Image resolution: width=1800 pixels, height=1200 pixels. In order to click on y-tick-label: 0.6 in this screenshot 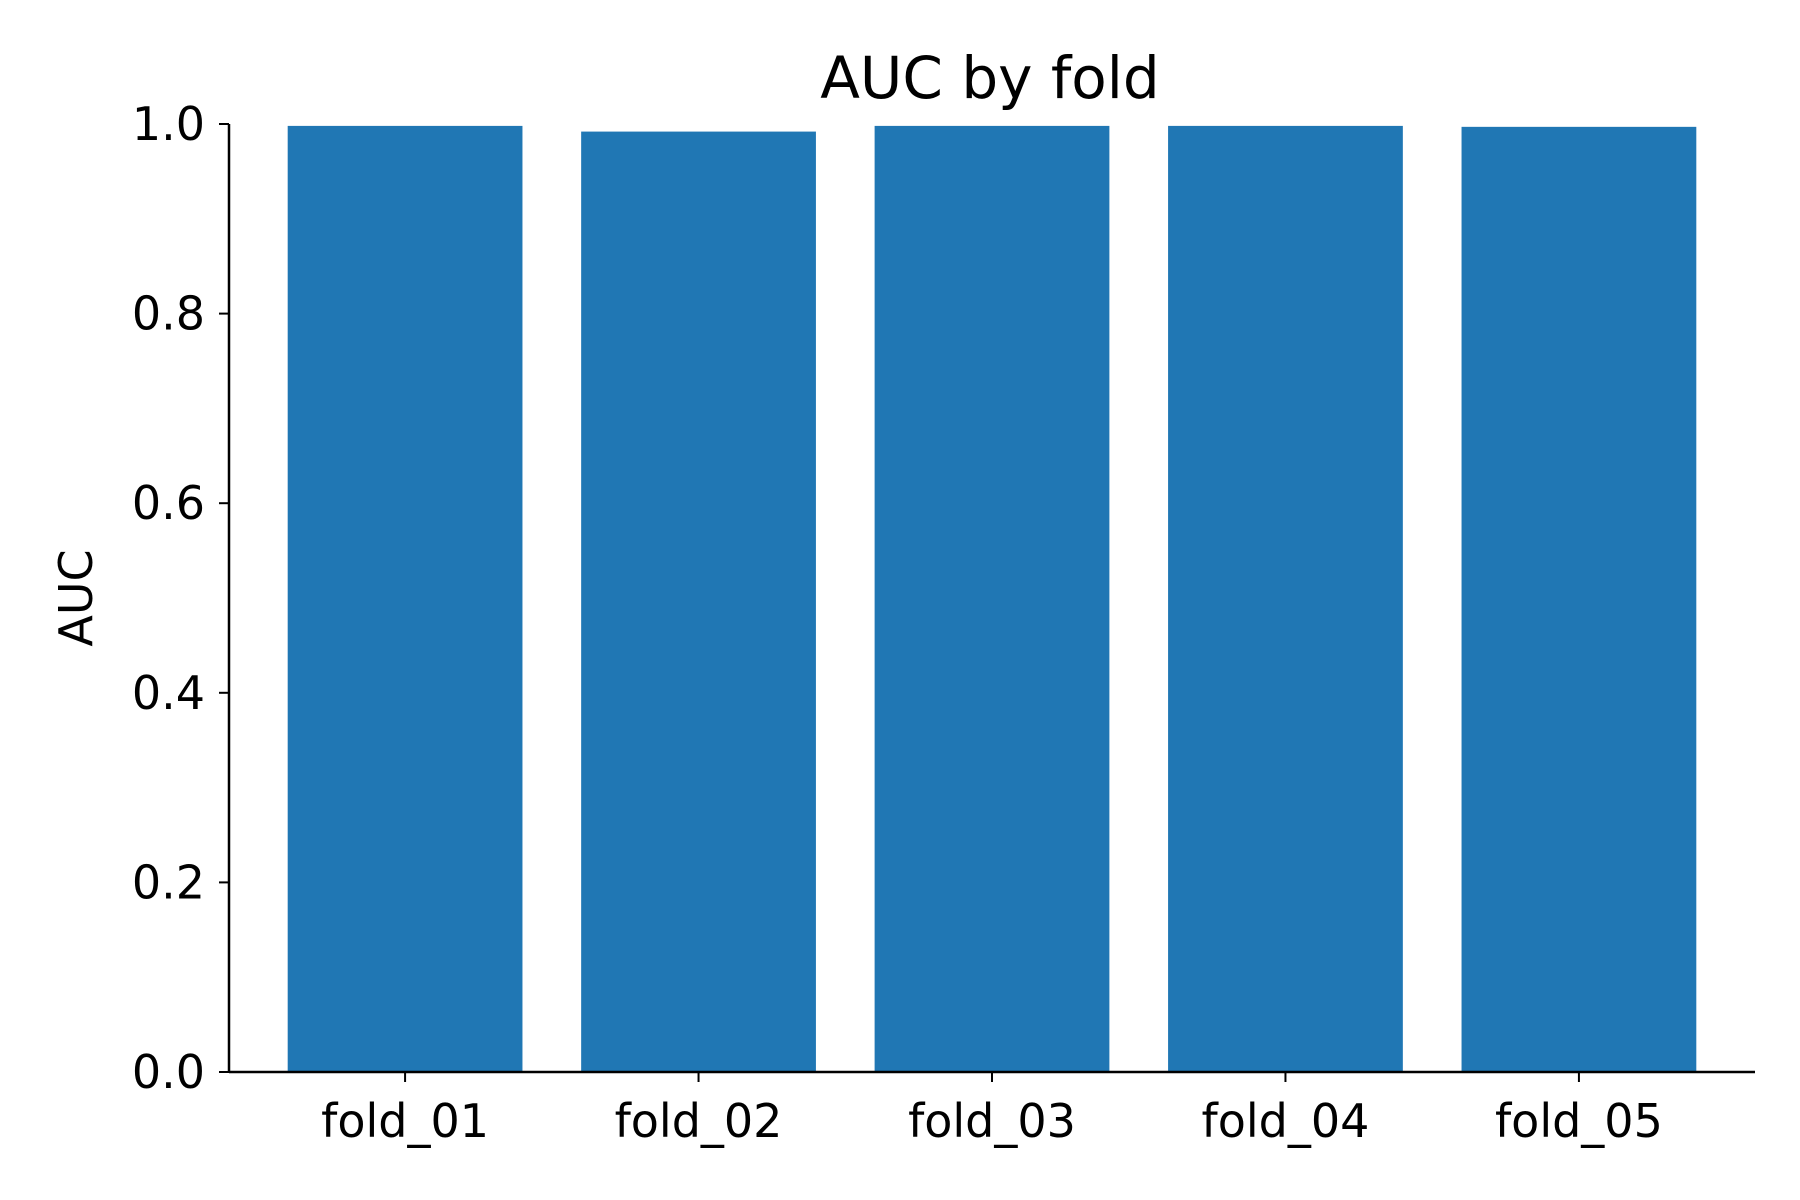, I will do `click(168, 503)`.